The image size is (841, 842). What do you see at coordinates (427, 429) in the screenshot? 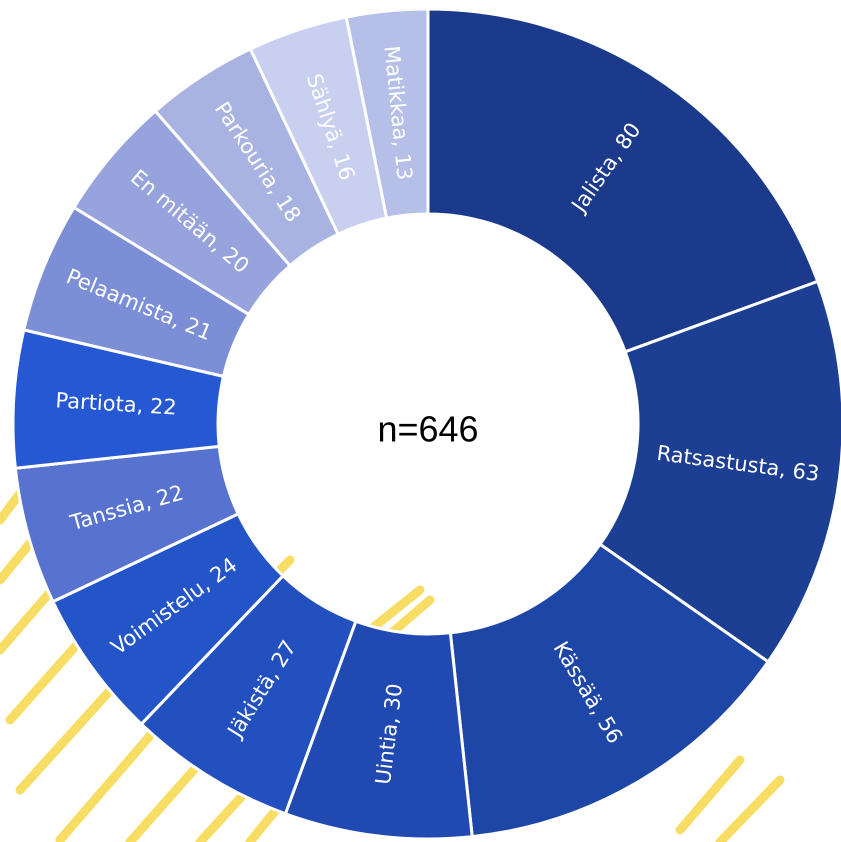
I see `center-label: n=646` at bounding box center [427, 429].